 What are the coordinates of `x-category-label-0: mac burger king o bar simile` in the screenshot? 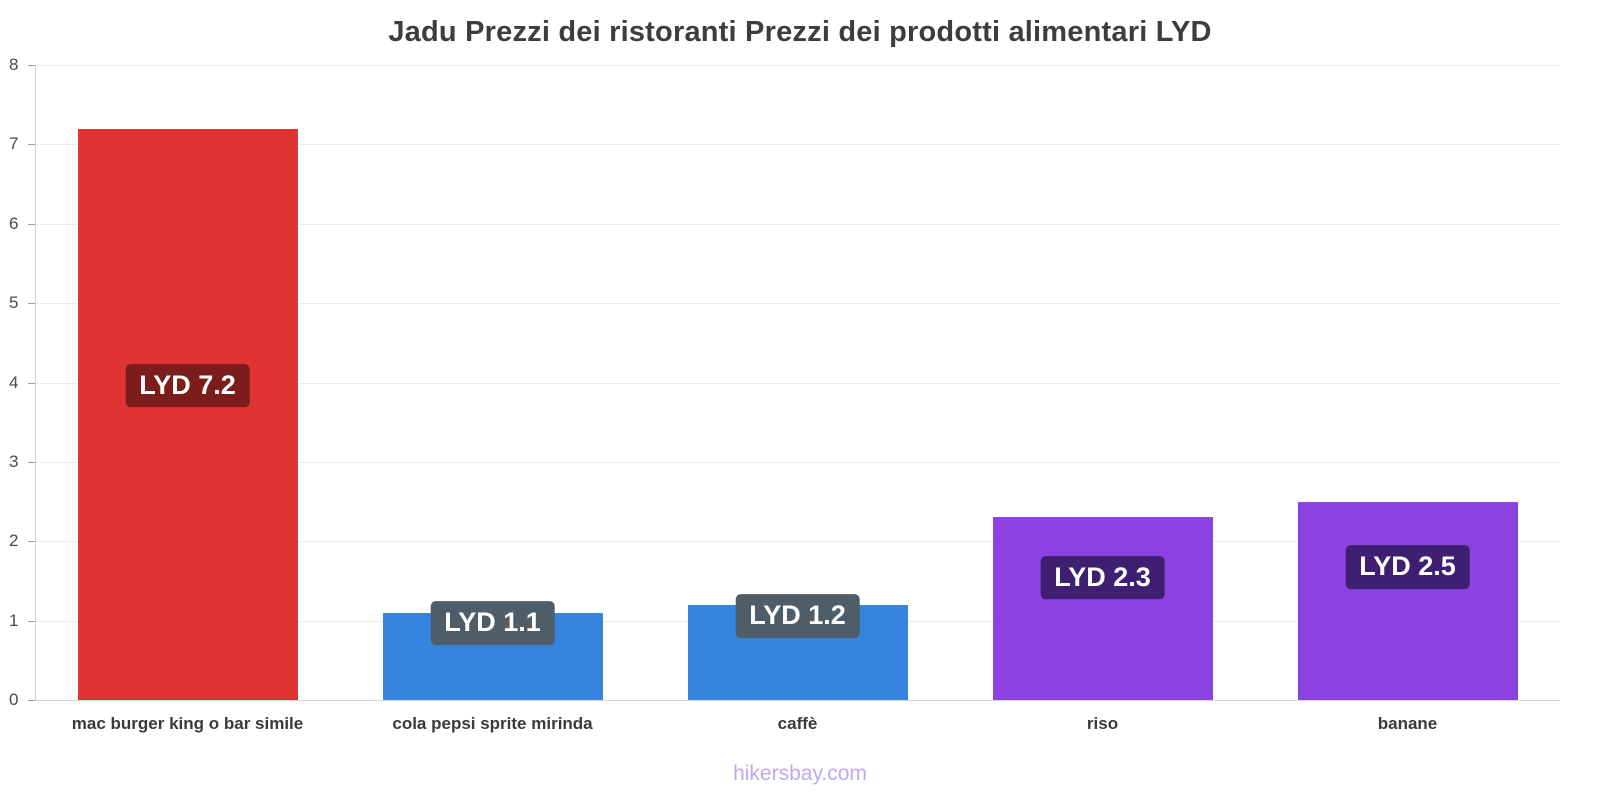 It's located at (187, 723).